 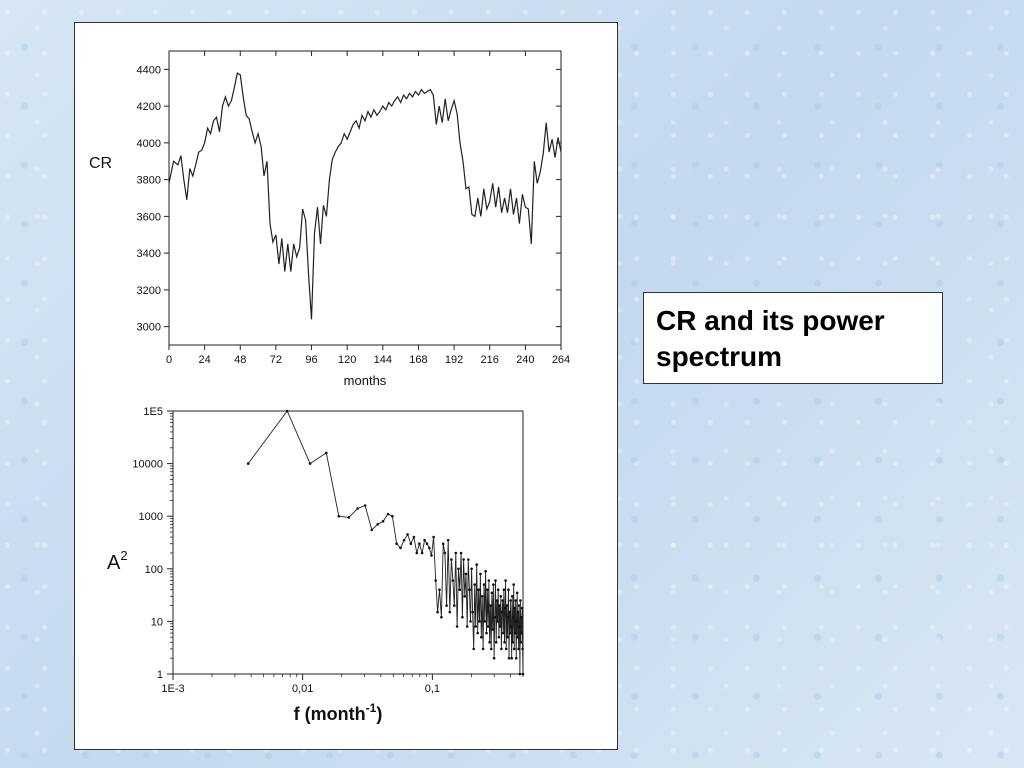 What do you see at coordinates (240, 360) in the screenshot?
I see `x-tick-label: 48` at bounding box center [240, 360].